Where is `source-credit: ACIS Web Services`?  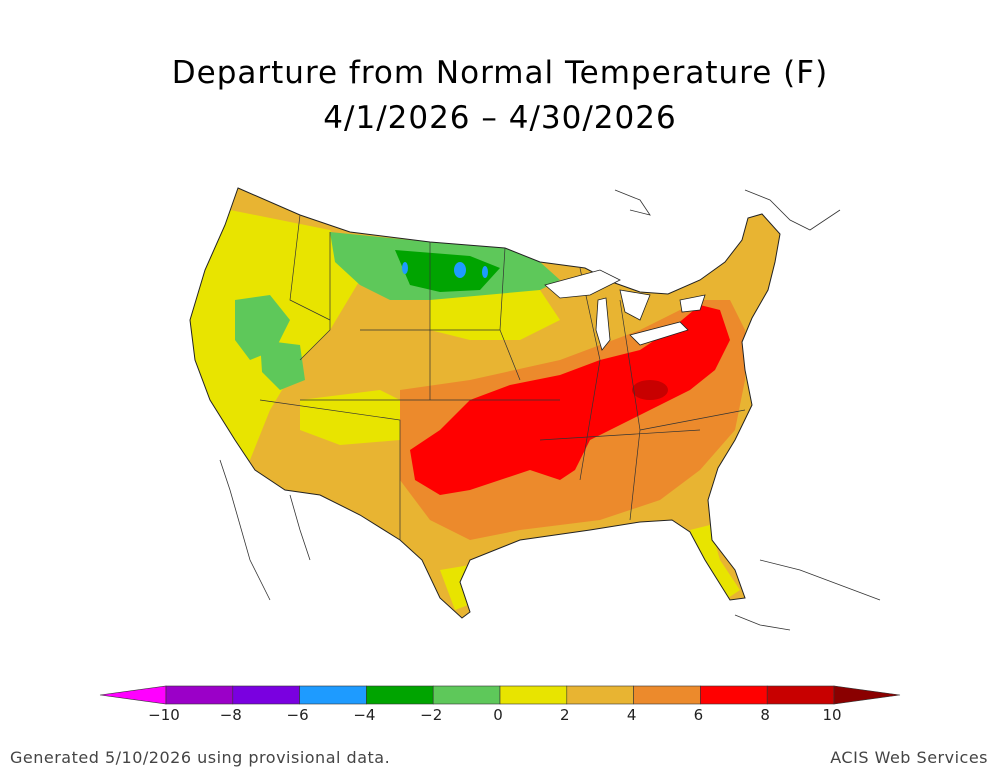 source-credit: ACIS Web Services is located at coordinates (909, 757).